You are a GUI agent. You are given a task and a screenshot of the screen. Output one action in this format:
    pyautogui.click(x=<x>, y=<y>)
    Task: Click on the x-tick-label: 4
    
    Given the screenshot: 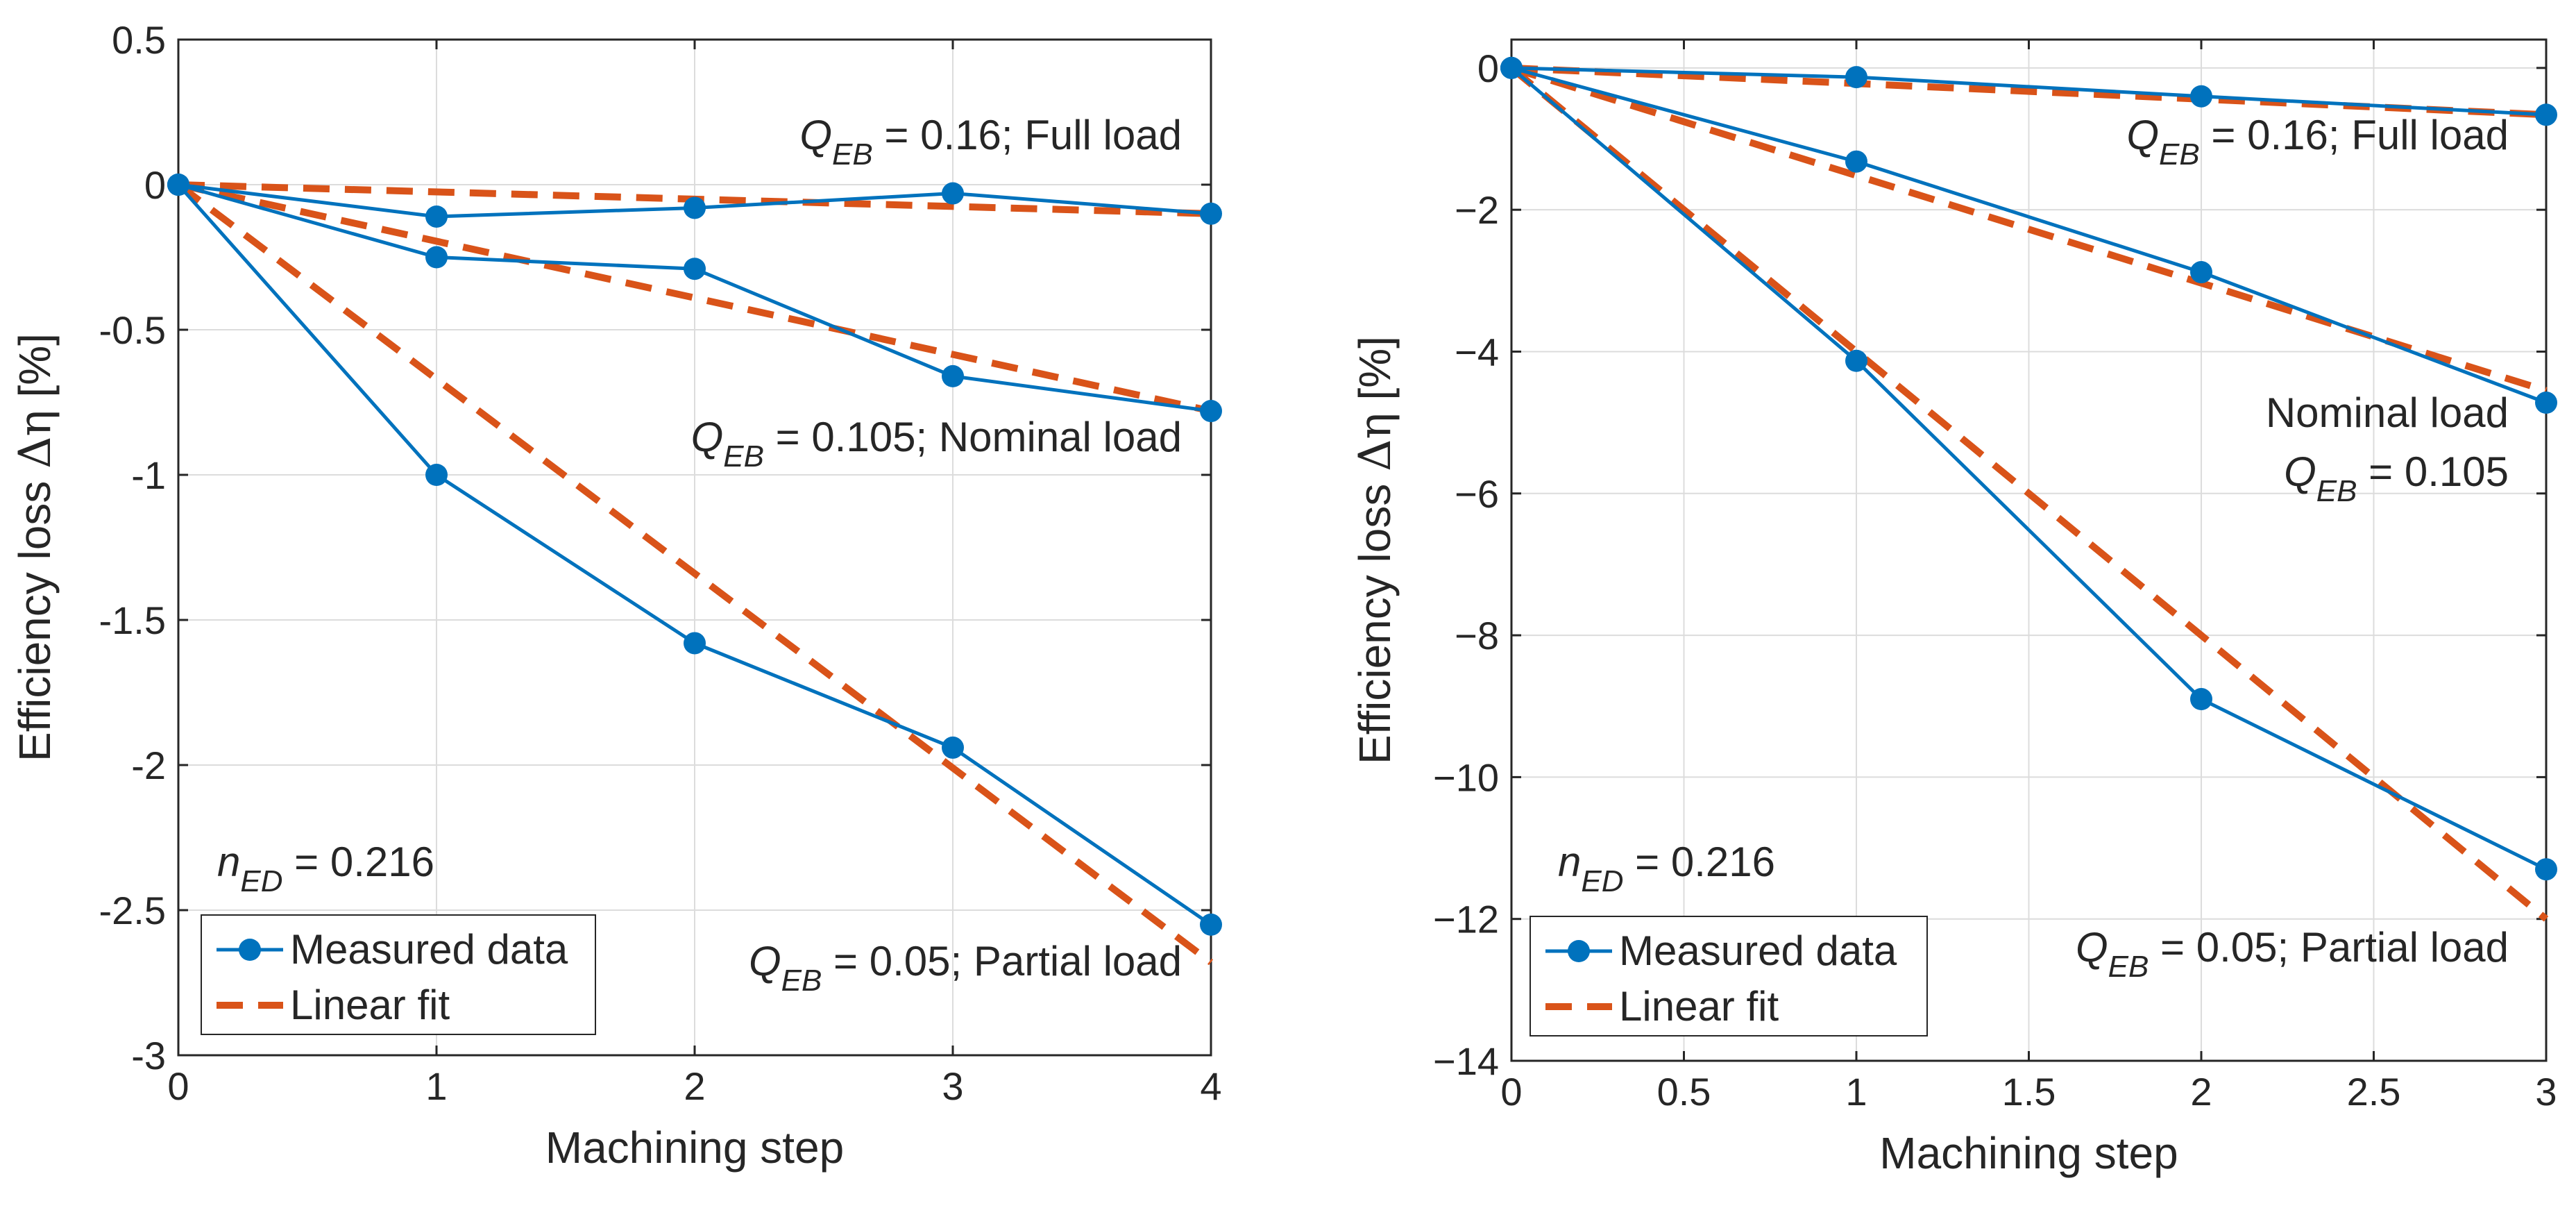 What is the action you would take?
    pyautogui.click(x=1211, y=1086)
    